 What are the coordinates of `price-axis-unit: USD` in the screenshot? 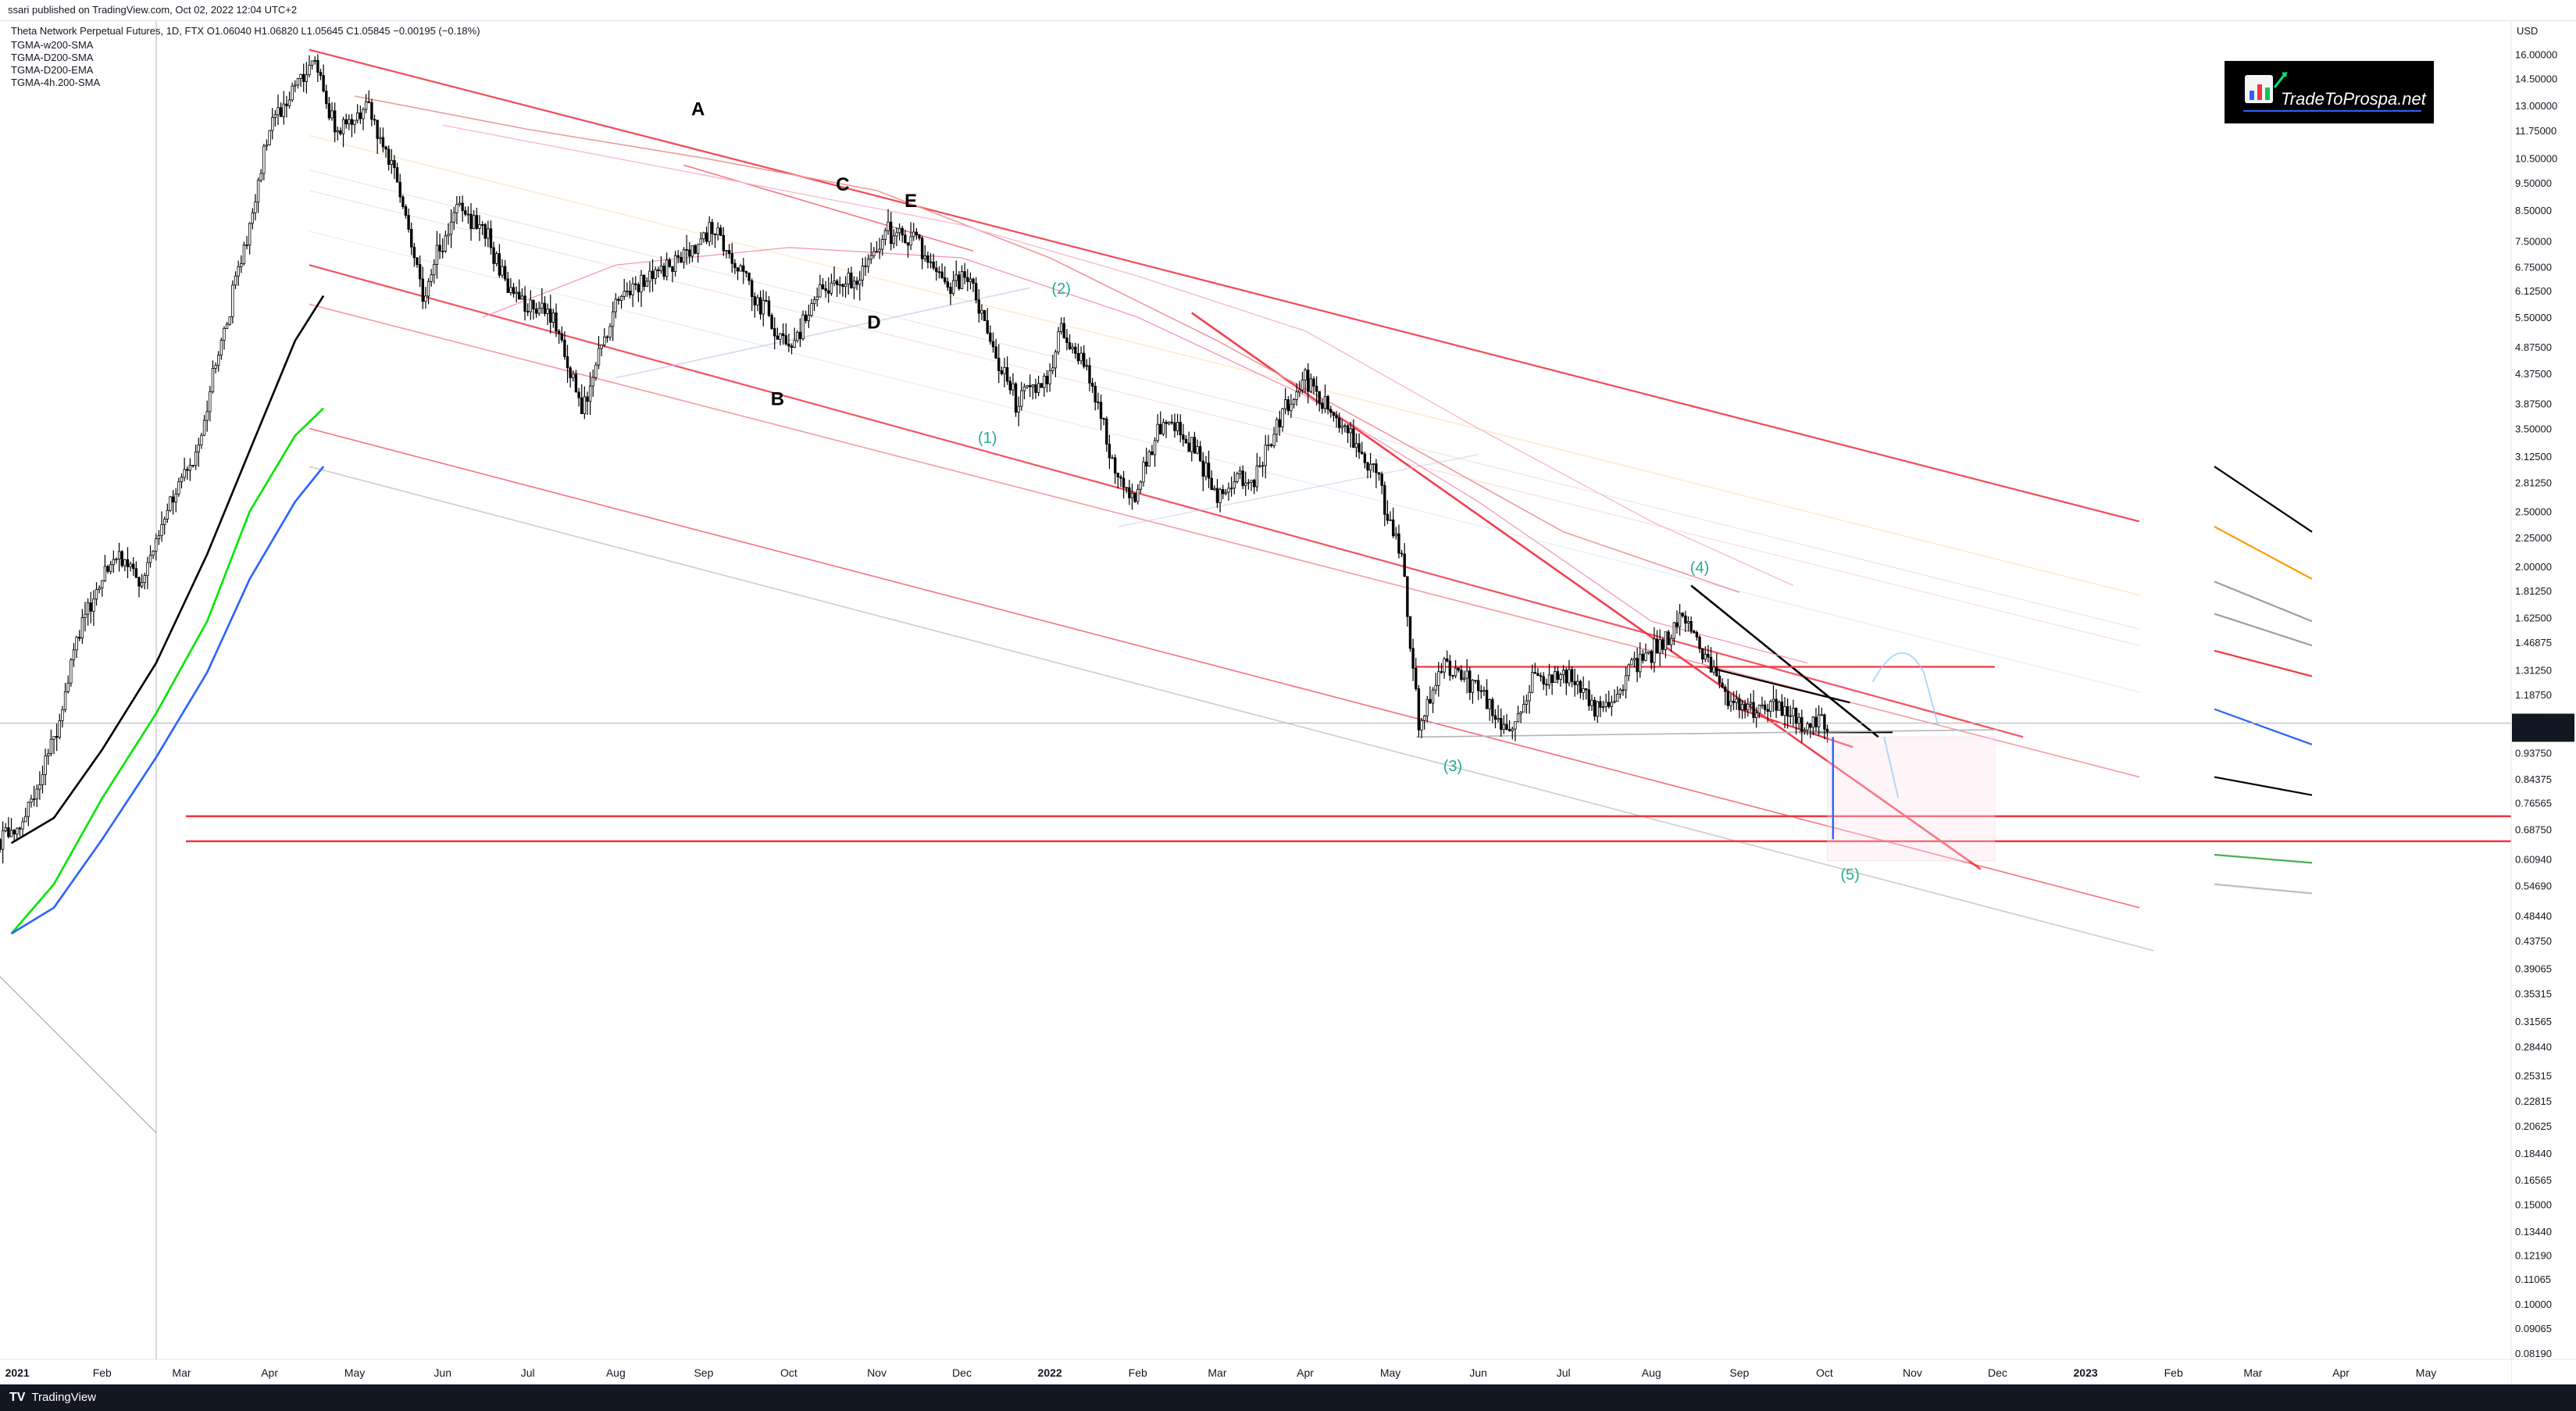 It's located at (2527, 31).